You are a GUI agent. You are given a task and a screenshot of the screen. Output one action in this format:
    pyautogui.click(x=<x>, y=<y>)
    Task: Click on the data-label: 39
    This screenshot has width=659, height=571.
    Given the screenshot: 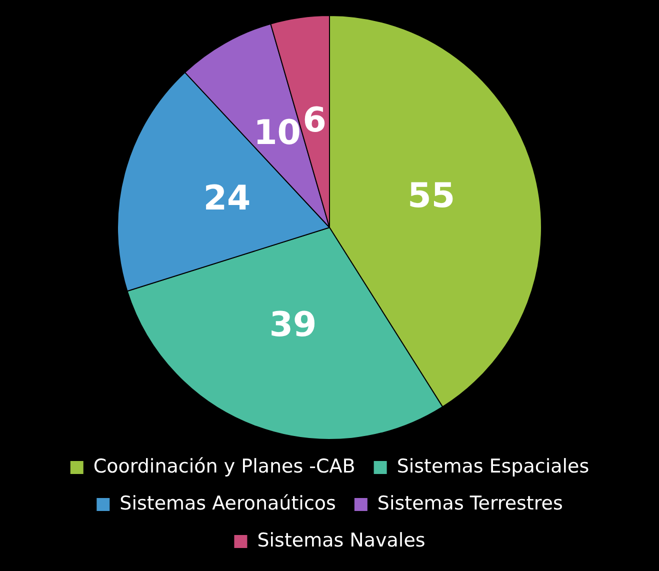 What is the action you would take?
    pyautogui.click(x=293, y=324)
    